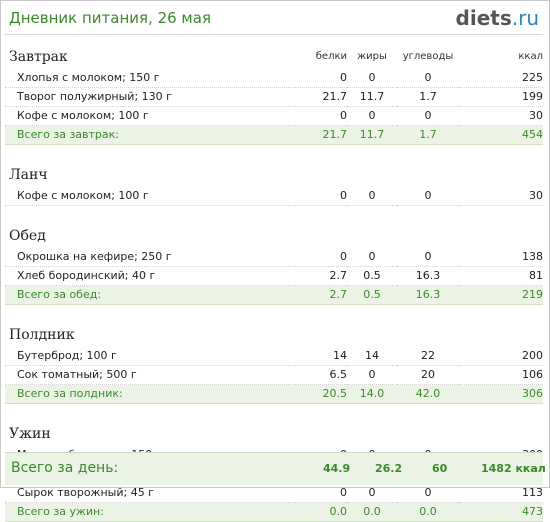 This screenshot has height=522, width=550. Describe the element at coordinates (372, 295) in the screenshot. I see `meal-total-fat: 0.5` at that location.